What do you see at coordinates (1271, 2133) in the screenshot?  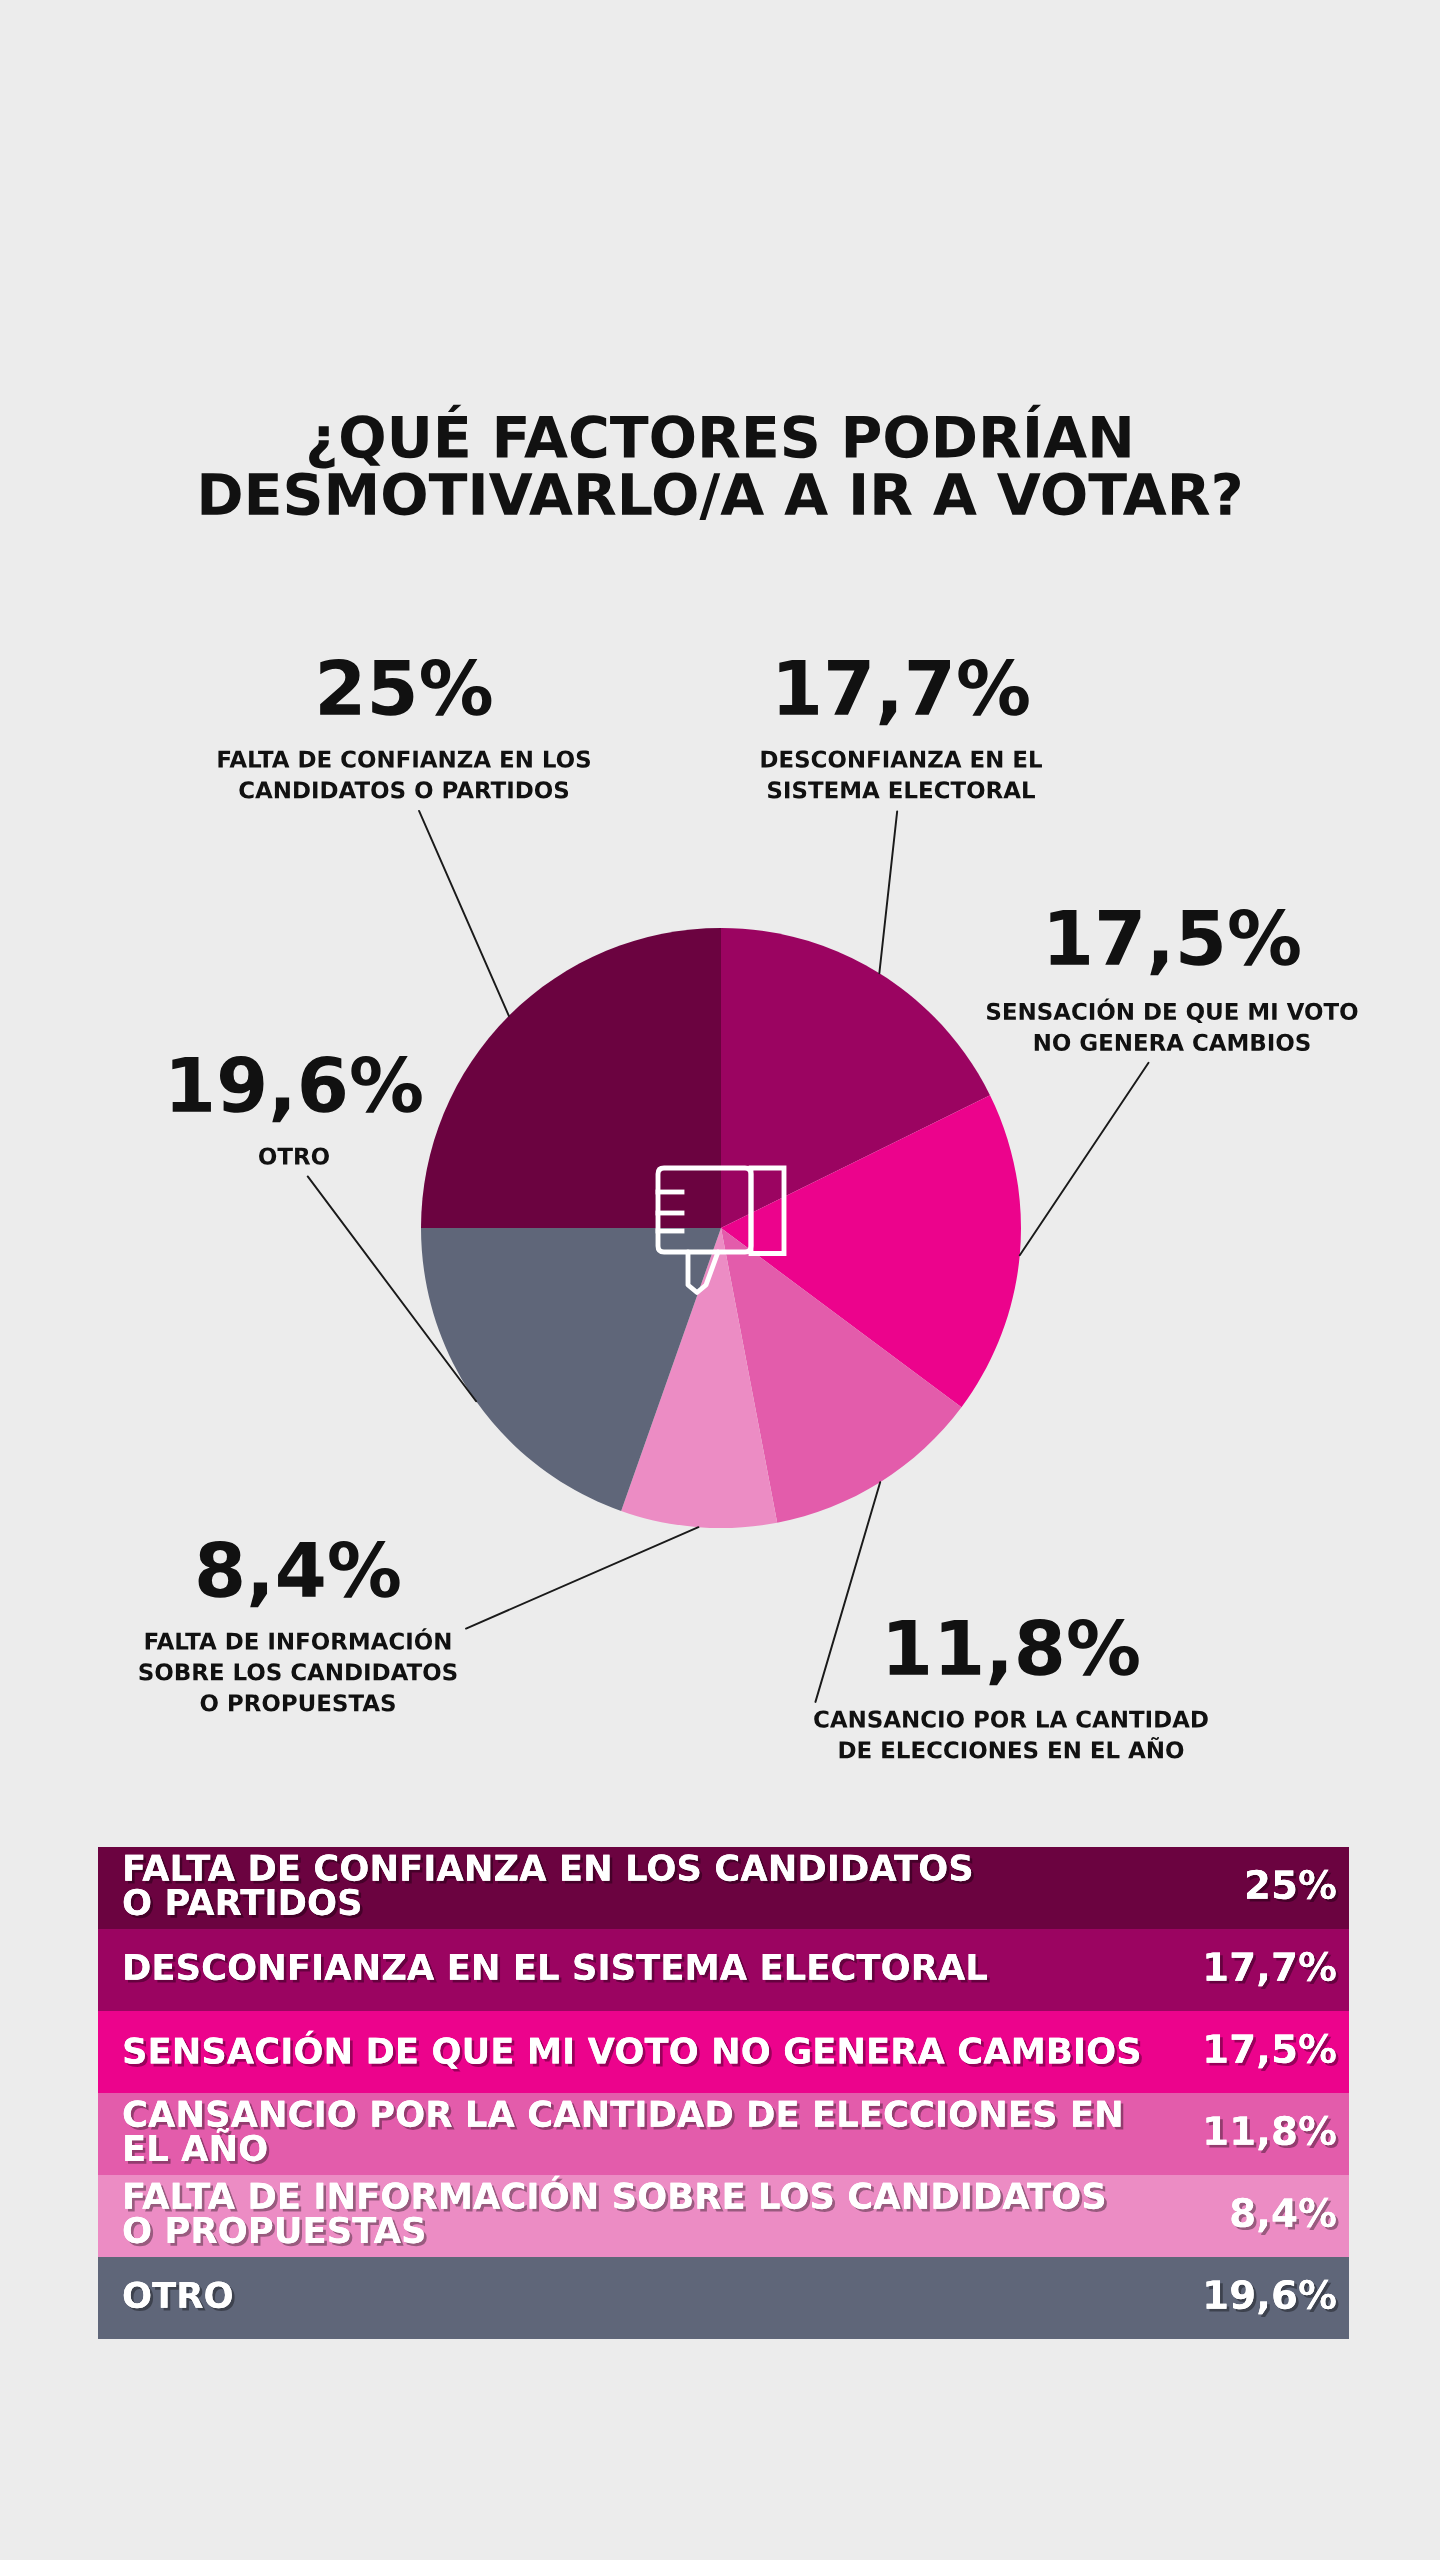 I see `text: 11,8%` at bounding box center [1271, 2133].